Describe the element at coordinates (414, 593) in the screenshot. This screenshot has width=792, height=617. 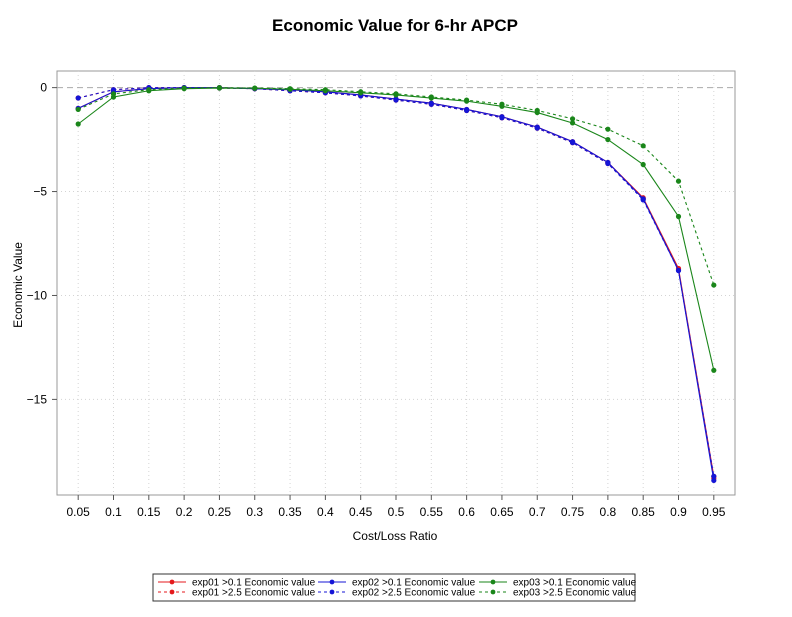
I see `legend-label: exp02 >2.5 Economic value` at that location.